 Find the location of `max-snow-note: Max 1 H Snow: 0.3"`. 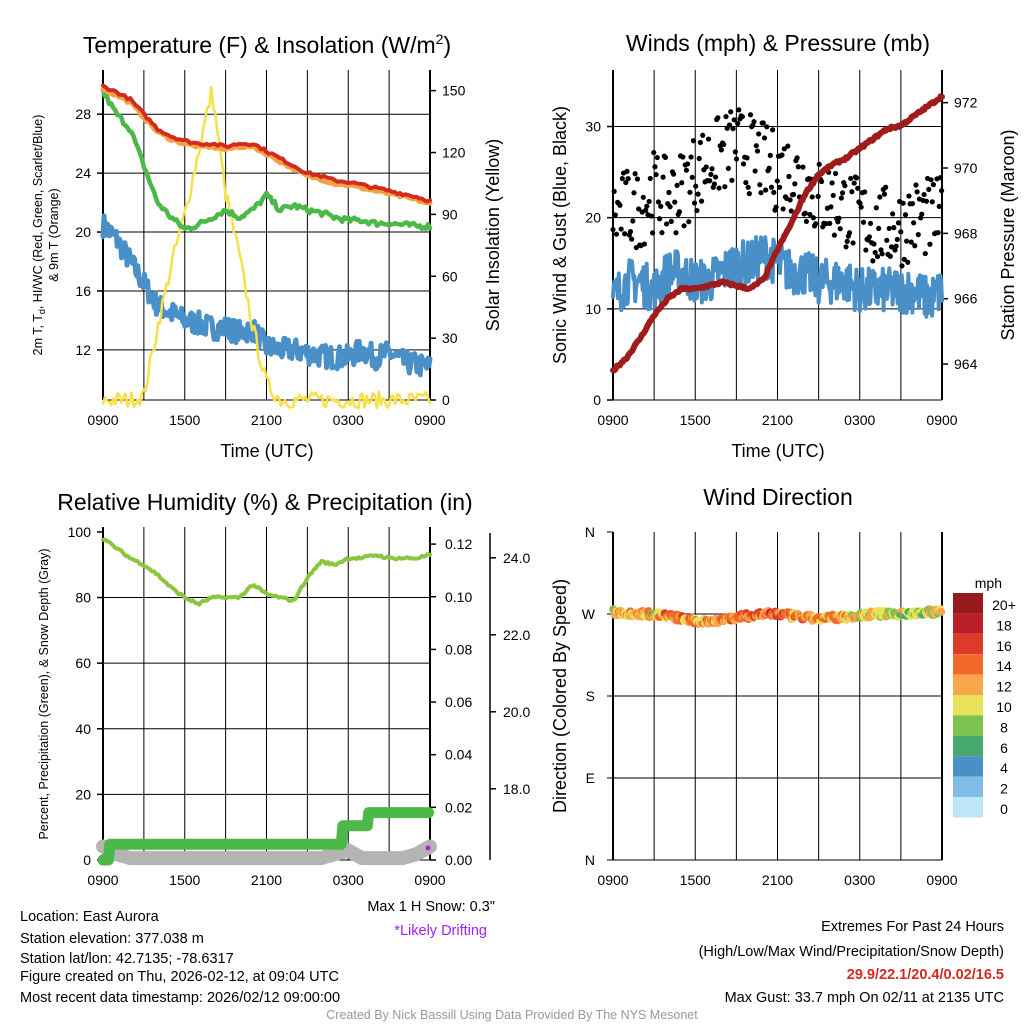

max-snow-note: Max 1 H Snow: 0.3" is located at coordinates (431, 907).